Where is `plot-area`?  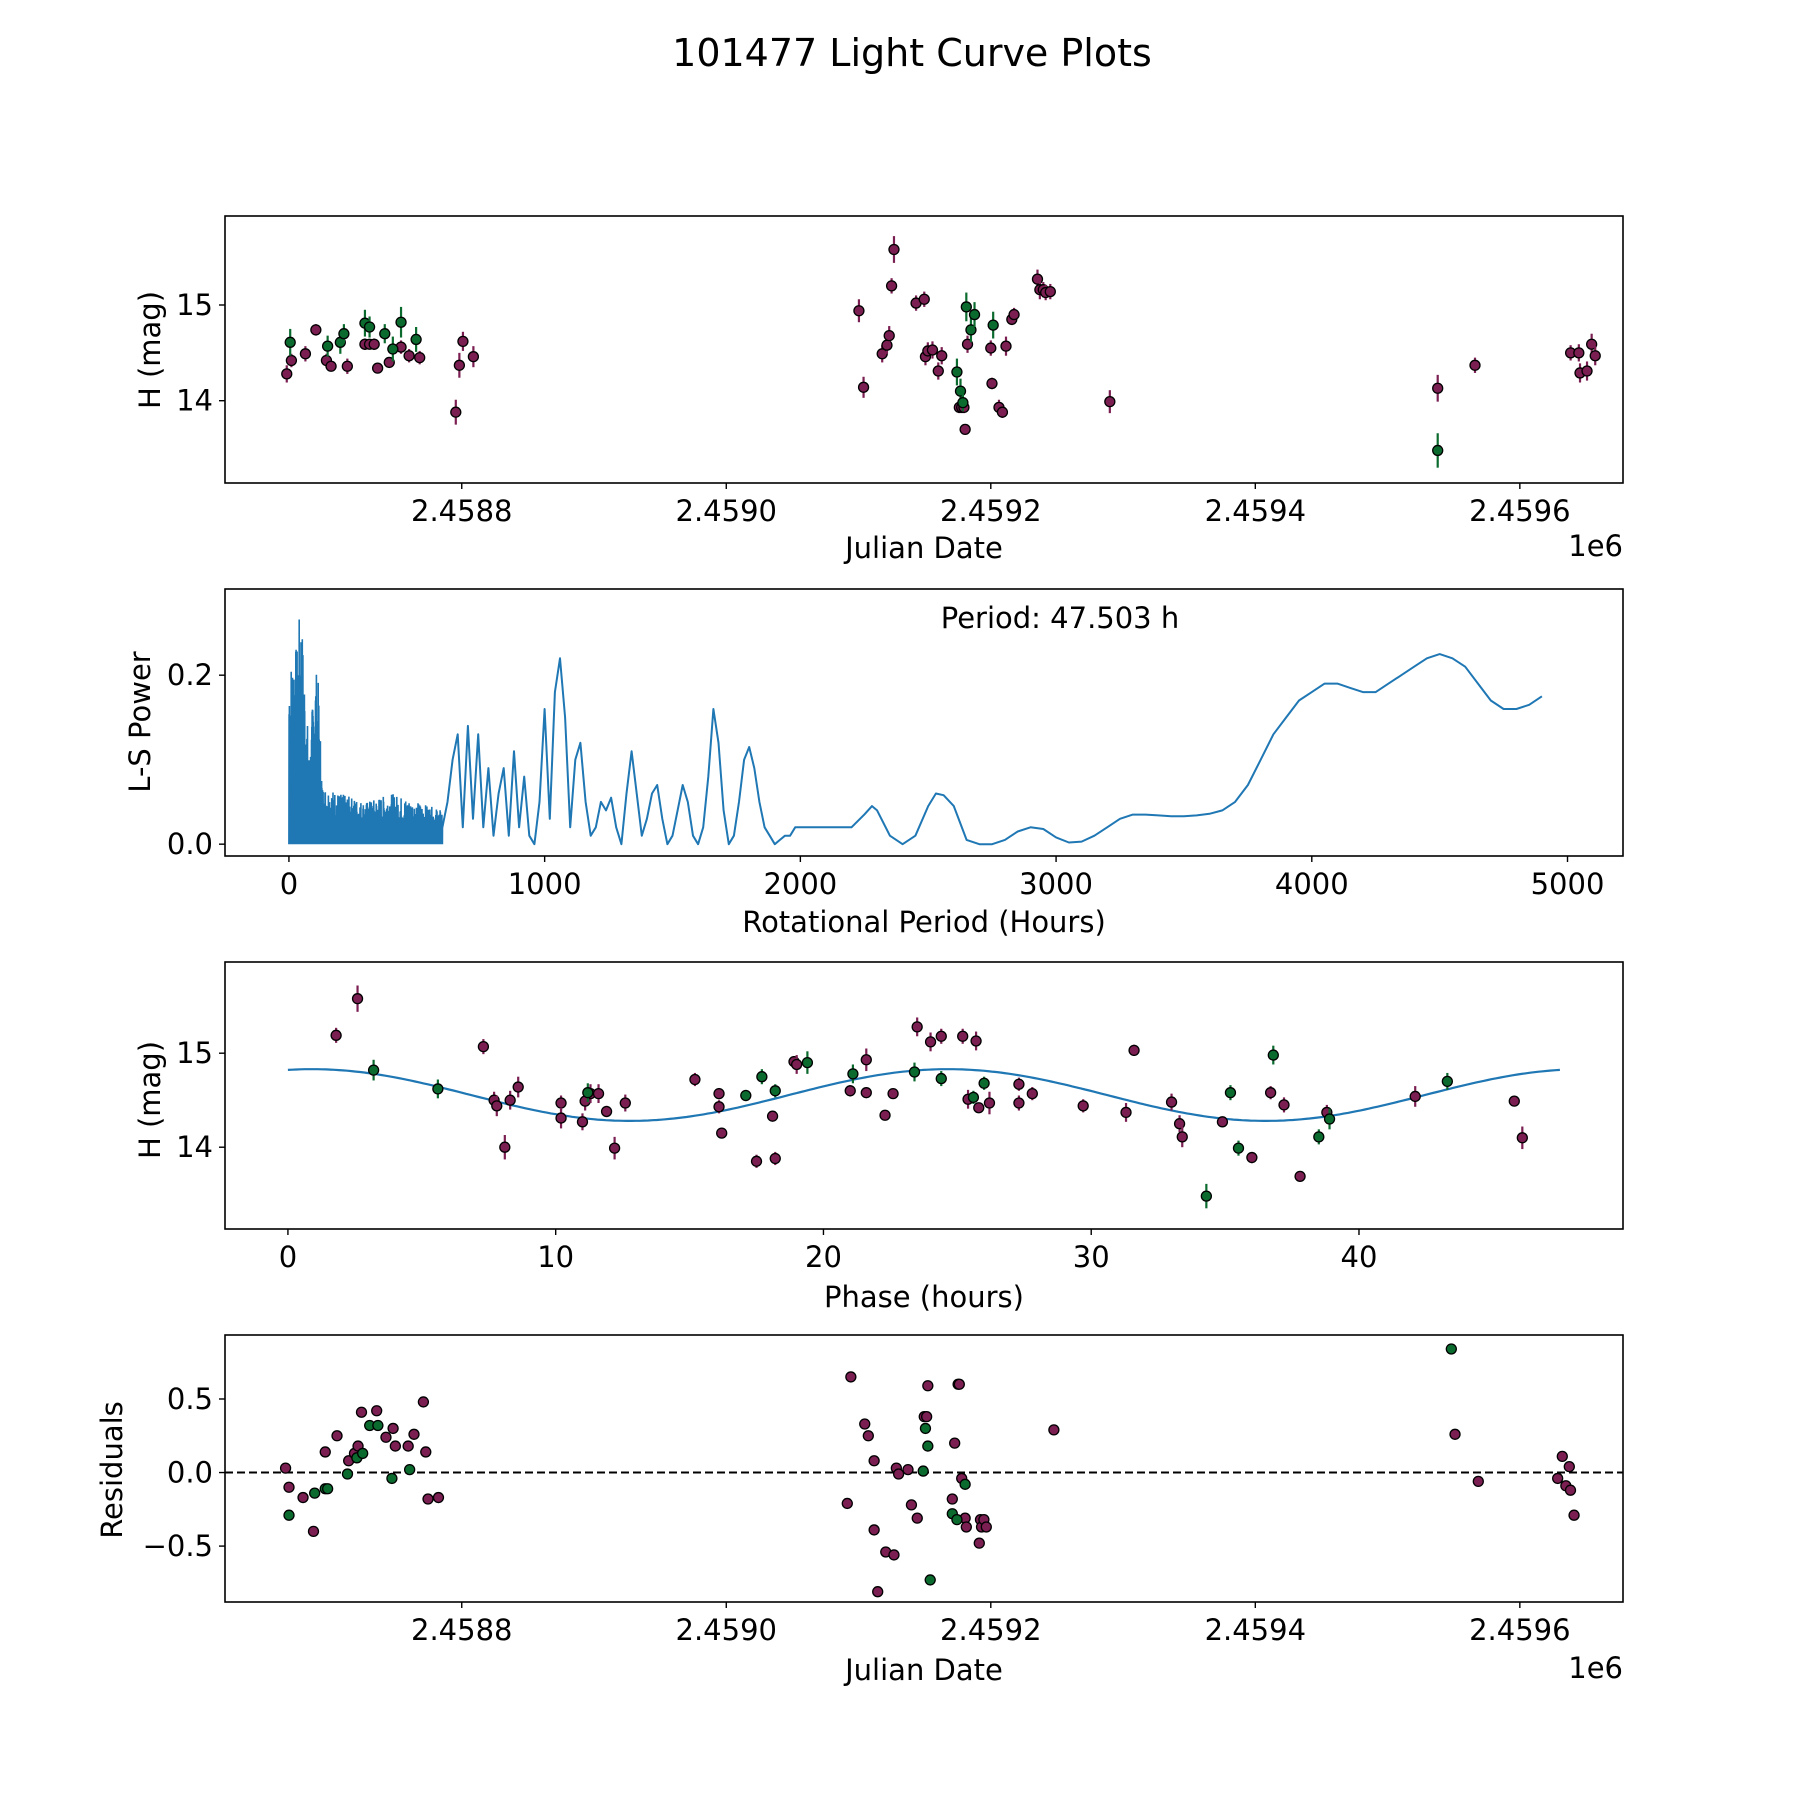
plot-area is located at coordinates (941, 352).